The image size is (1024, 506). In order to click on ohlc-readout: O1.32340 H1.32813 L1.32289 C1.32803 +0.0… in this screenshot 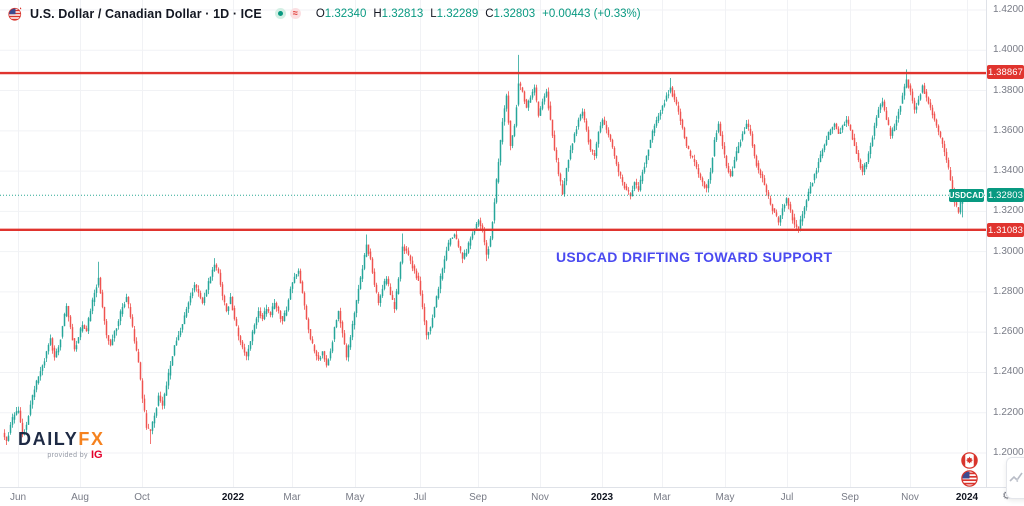, I will do `click(478, 14)`.